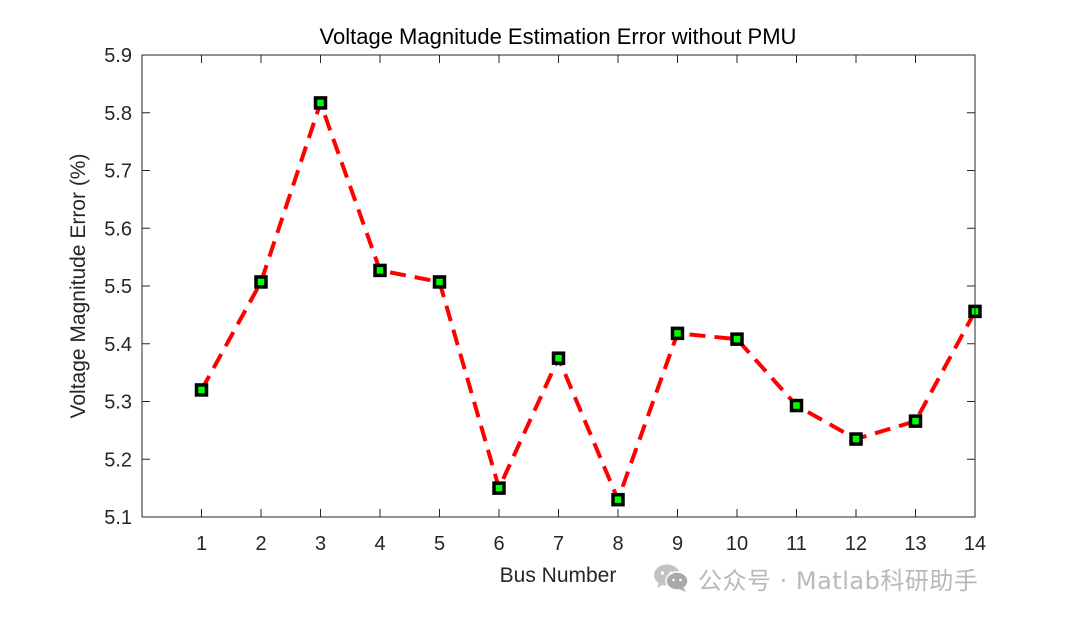 This screenshot has width=1080, height=621. What do you see at coordinates (737, 544) in the screenshot?
I see `x-tick-label: 10` at bounding box center [737, 544].